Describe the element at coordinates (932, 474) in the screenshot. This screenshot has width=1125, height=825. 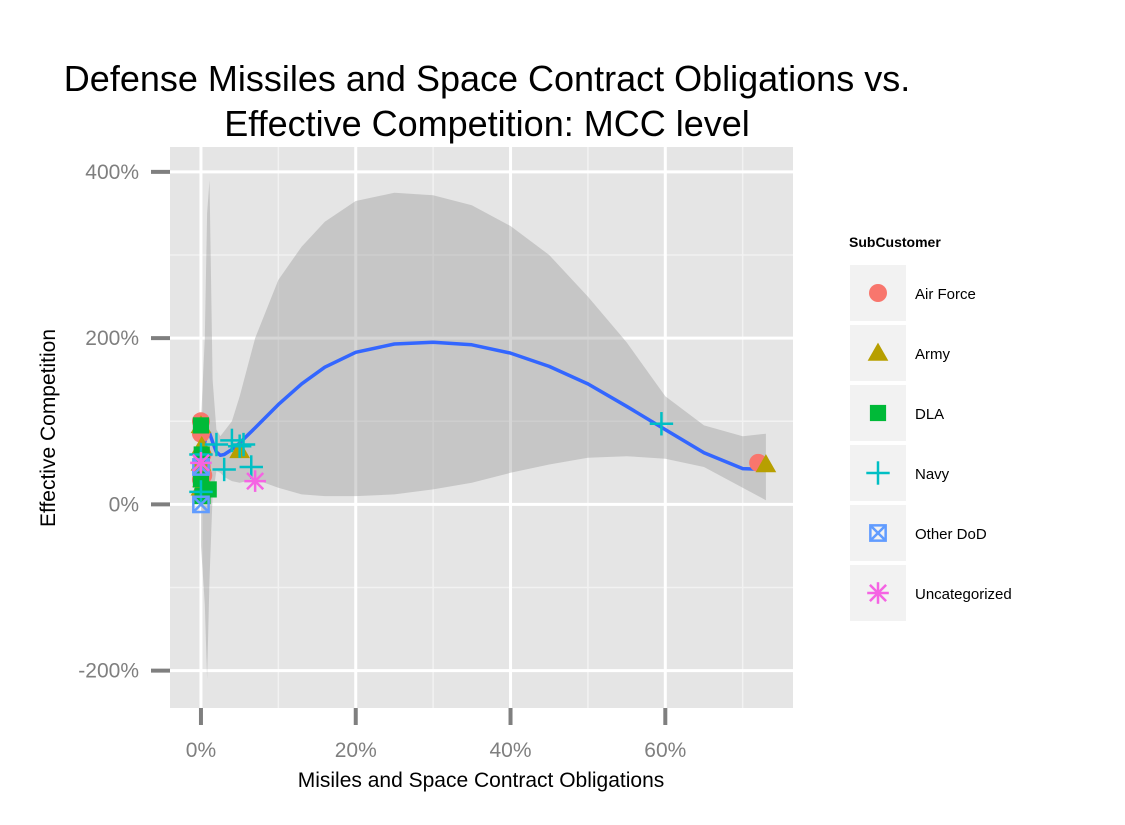
I see `legend-label: Navy` at that location.